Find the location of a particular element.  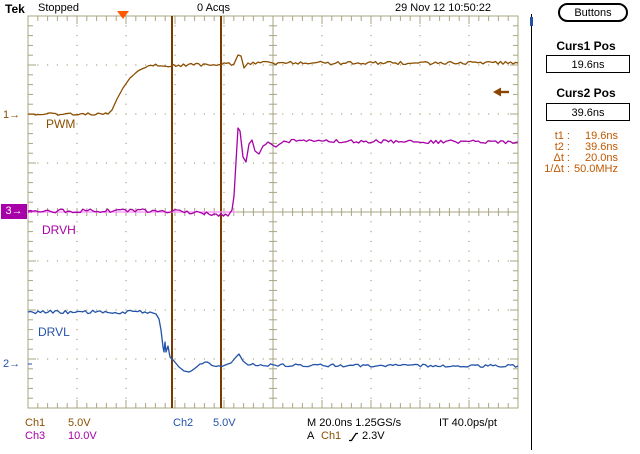

trigger-mode: A is located at coordinates (311, 436).